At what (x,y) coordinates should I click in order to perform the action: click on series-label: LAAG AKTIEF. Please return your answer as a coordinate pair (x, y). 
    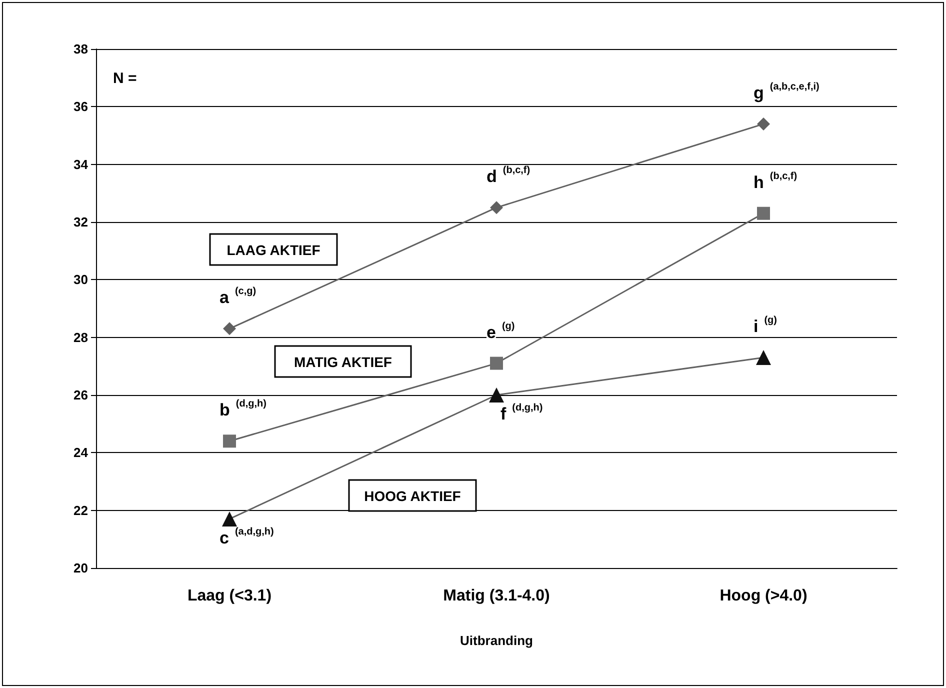
    Looking at the image, I should click on (273, 250).